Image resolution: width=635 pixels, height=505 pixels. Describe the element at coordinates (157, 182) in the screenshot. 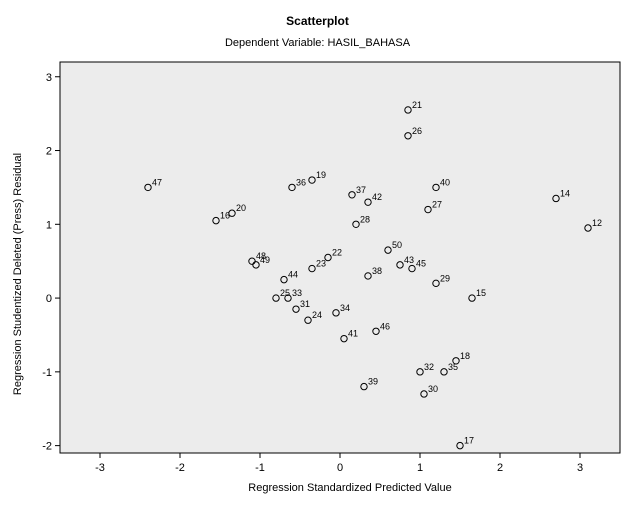

I see `data-point-label: 47` at that location.